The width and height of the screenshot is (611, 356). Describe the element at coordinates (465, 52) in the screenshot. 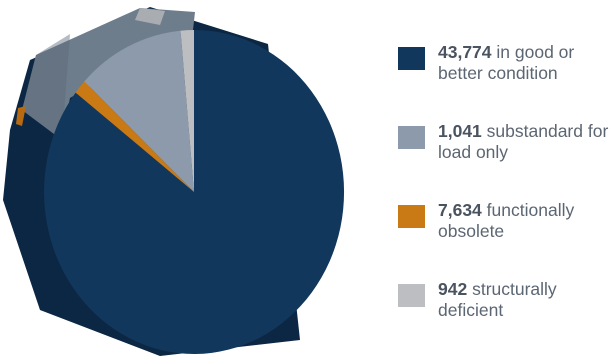

I see `legend-value-good: 43,774` at that location.